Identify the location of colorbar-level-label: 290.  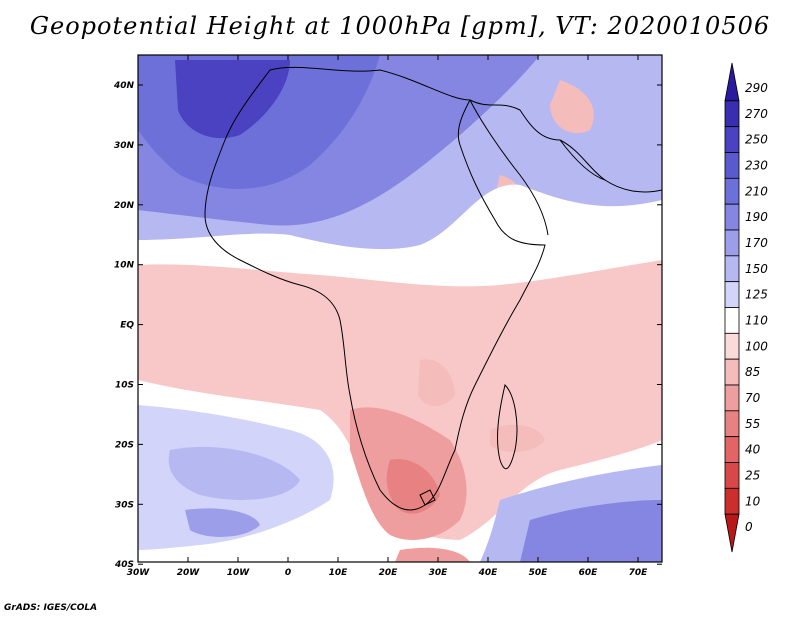
(756, 88).